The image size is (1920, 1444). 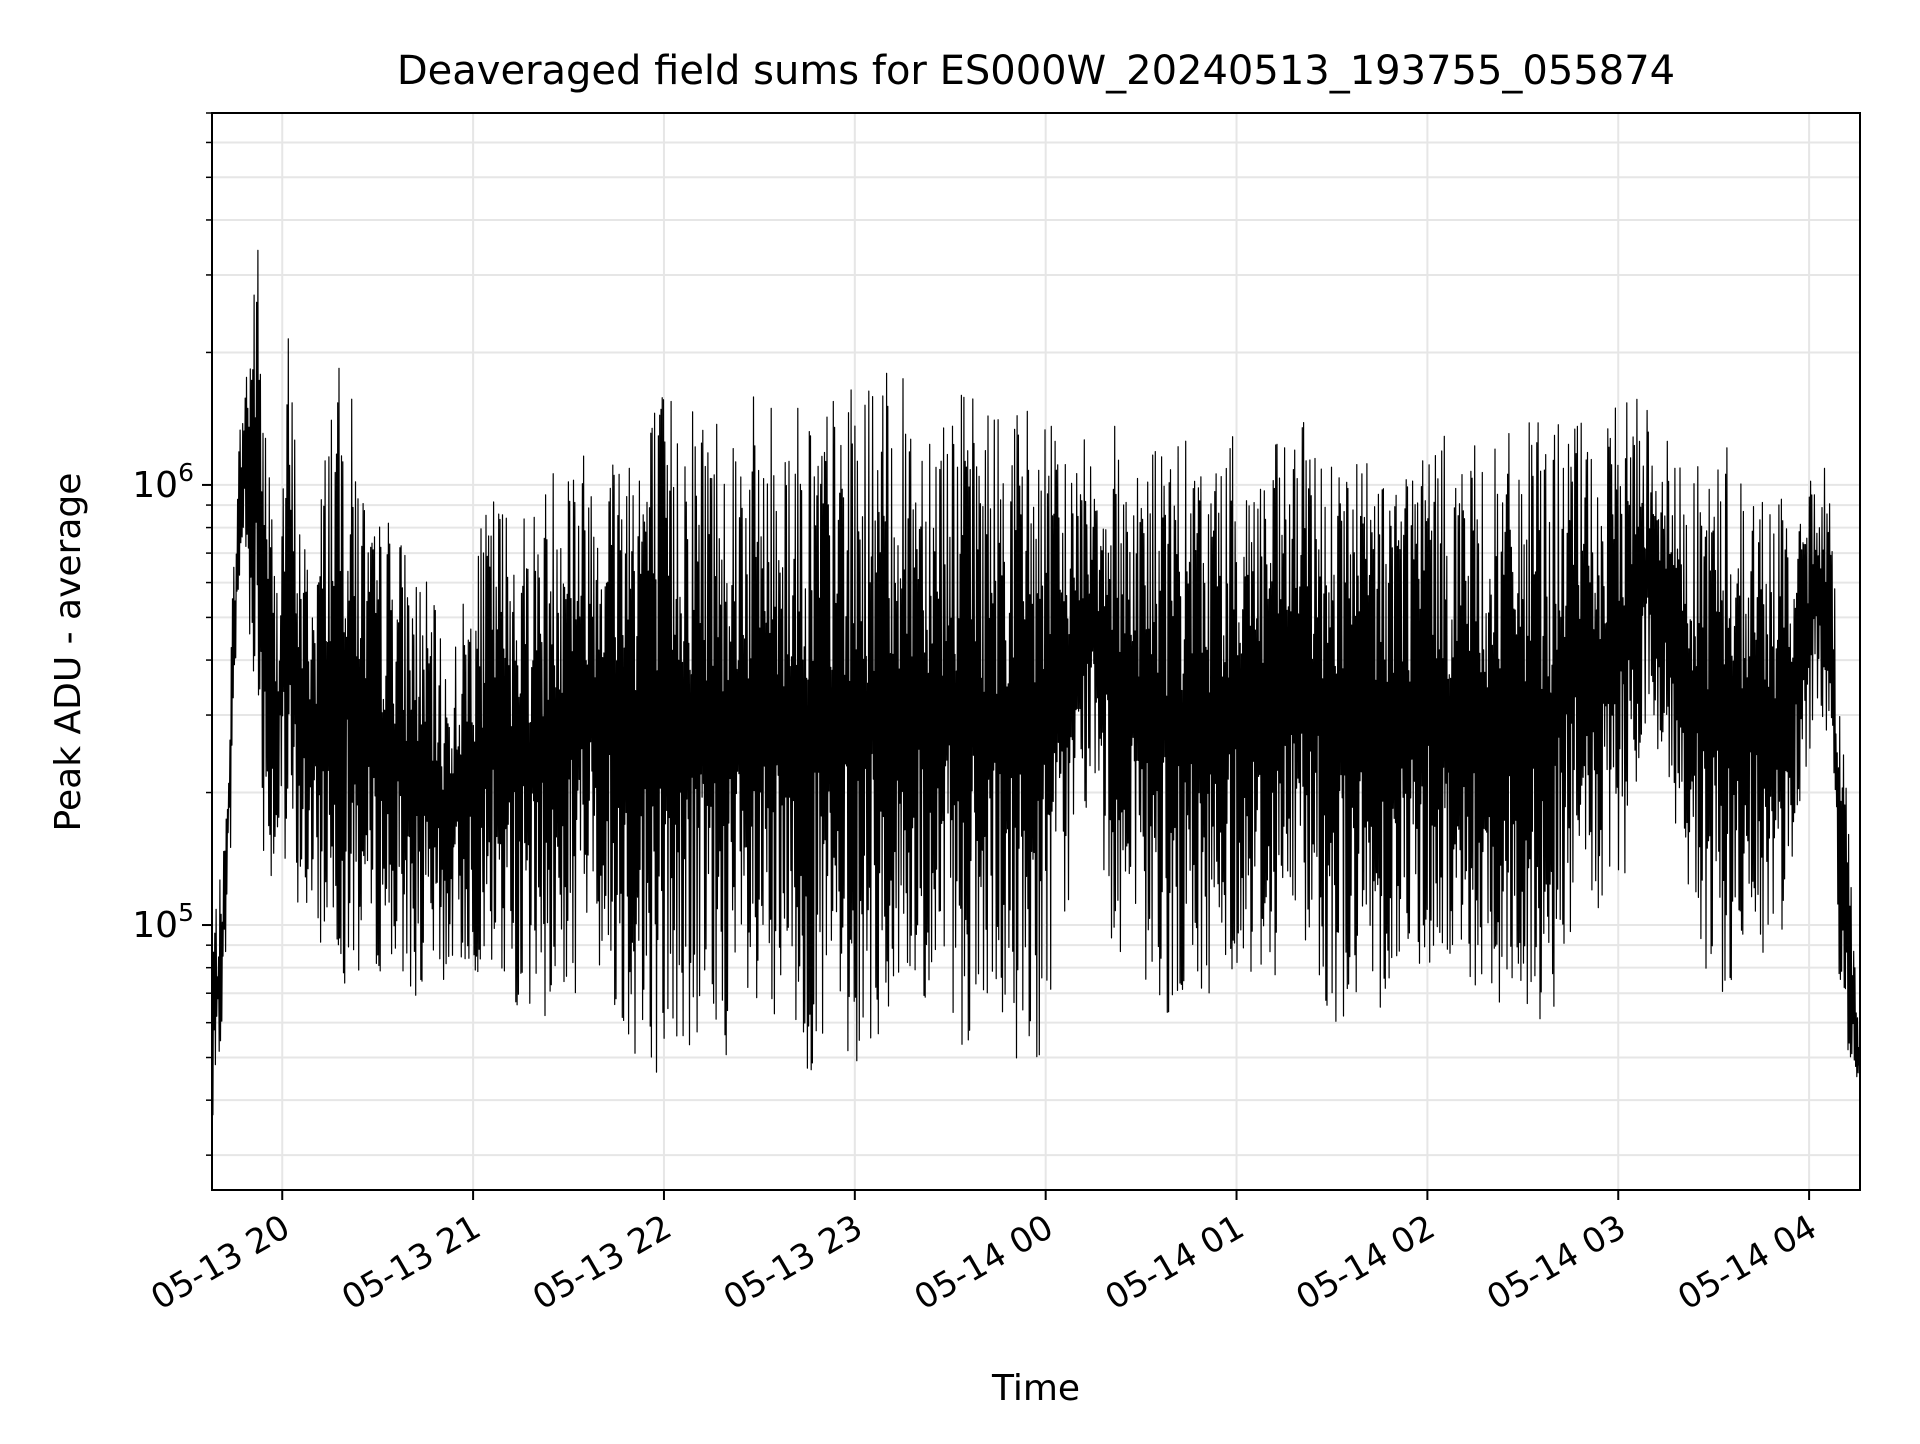 I want to click on y-axis-label: Peak ADU - average, so click(x=68, y=652).